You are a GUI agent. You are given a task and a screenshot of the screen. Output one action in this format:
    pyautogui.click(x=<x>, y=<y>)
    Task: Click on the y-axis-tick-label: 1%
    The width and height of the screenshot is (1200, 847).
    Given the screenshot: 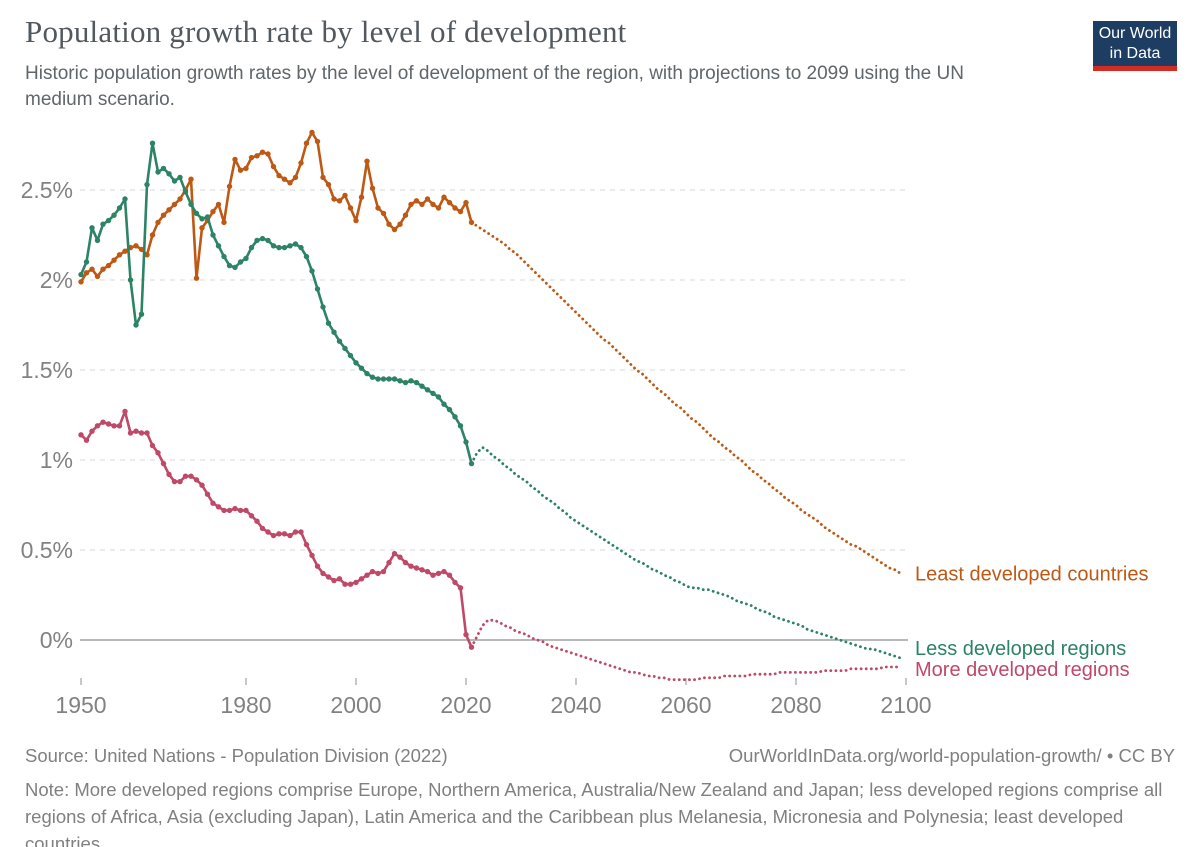 What is the action you would take?
    pyautogui.click(x=56, y=460)
    